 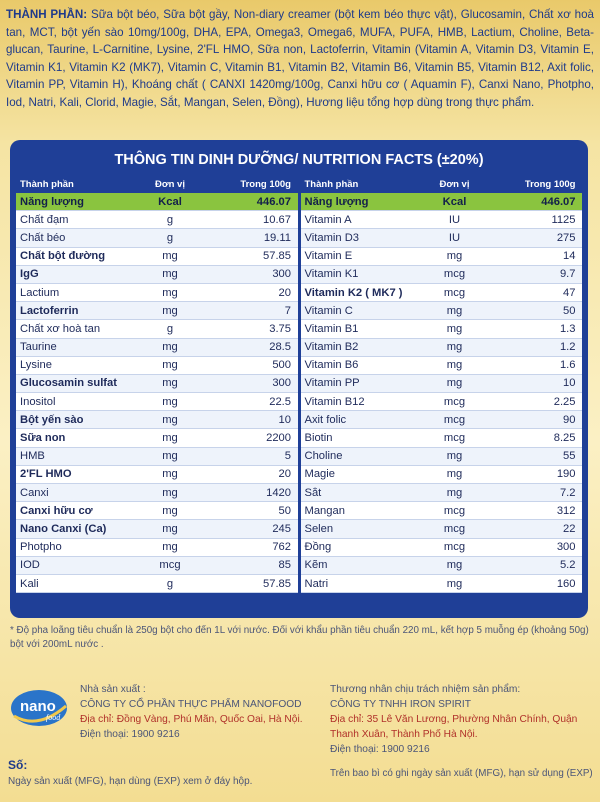 What do you see at coordinates (313, 492) in the screenshot?
I see `nutrient-name: Sắt` at bounding box center [313, 492].